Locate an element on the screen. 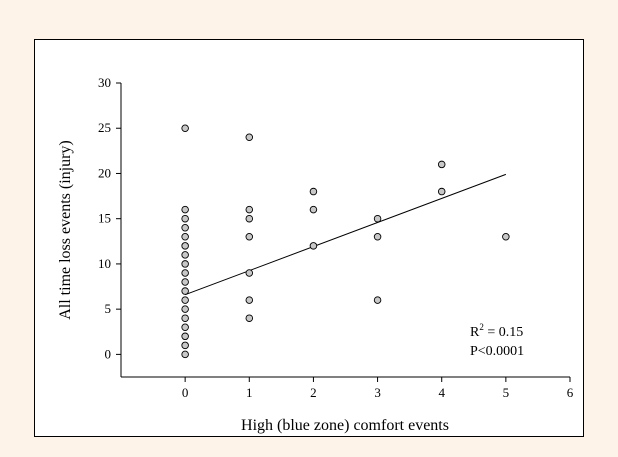  y-tick-label: 25 is located at coordinates (104, 127).